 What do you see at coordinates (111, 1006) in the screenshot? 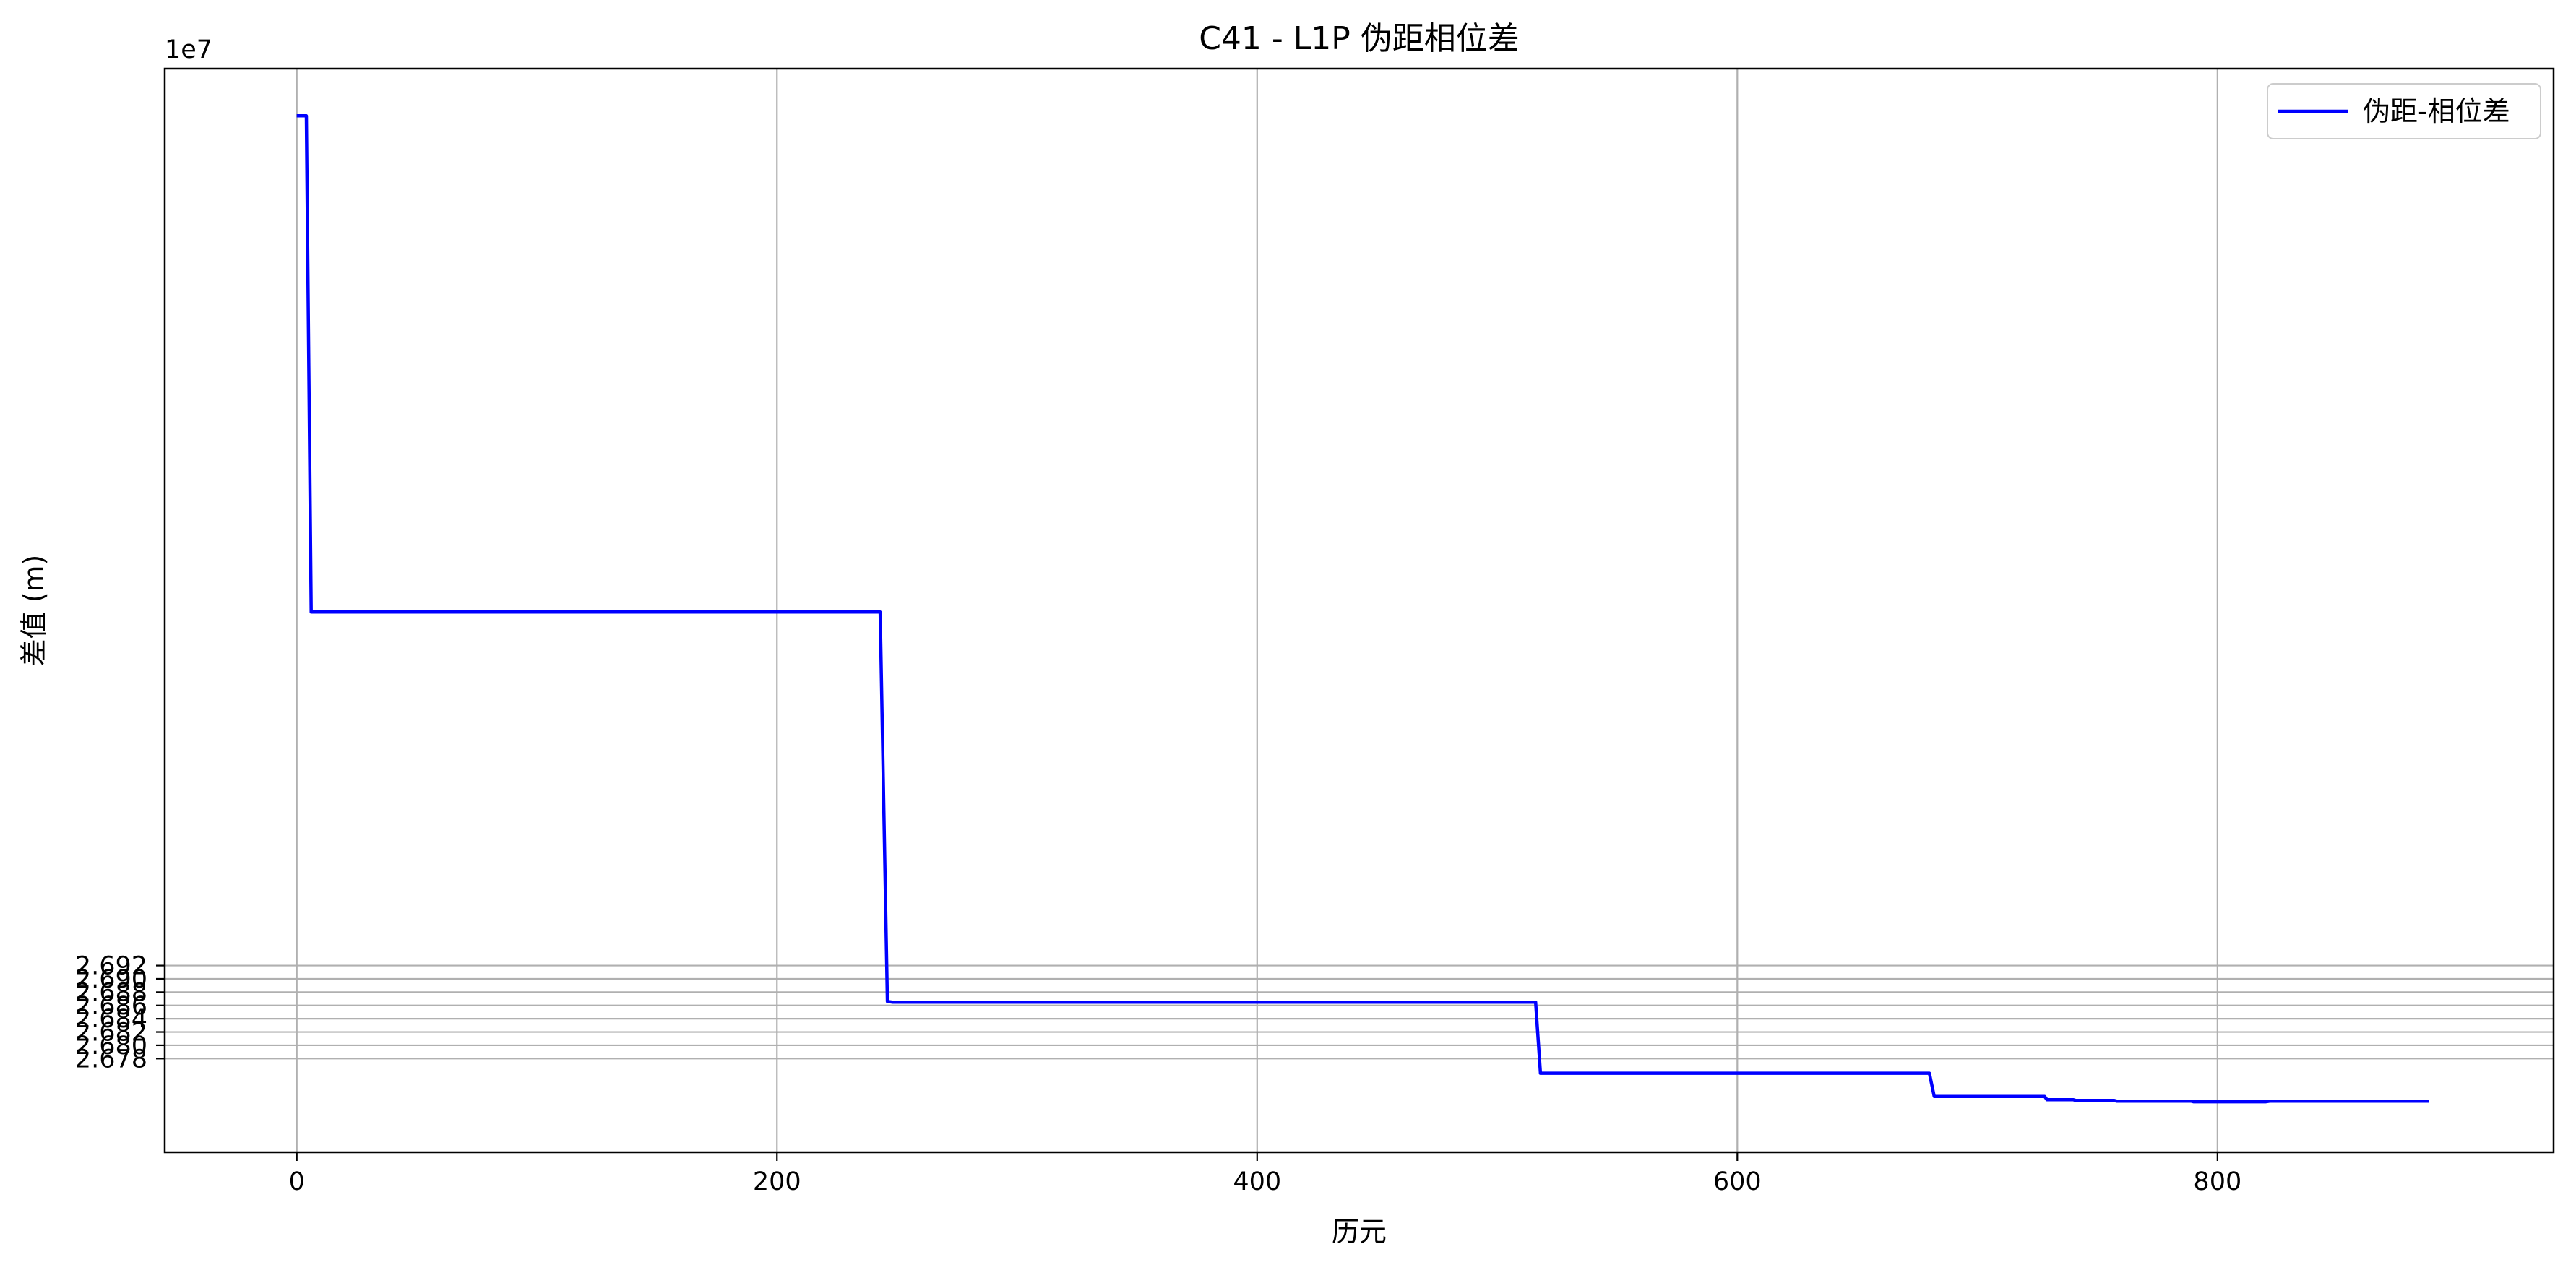
I see `y-tick-label: 2.686` at bounding box center [111, 1006].